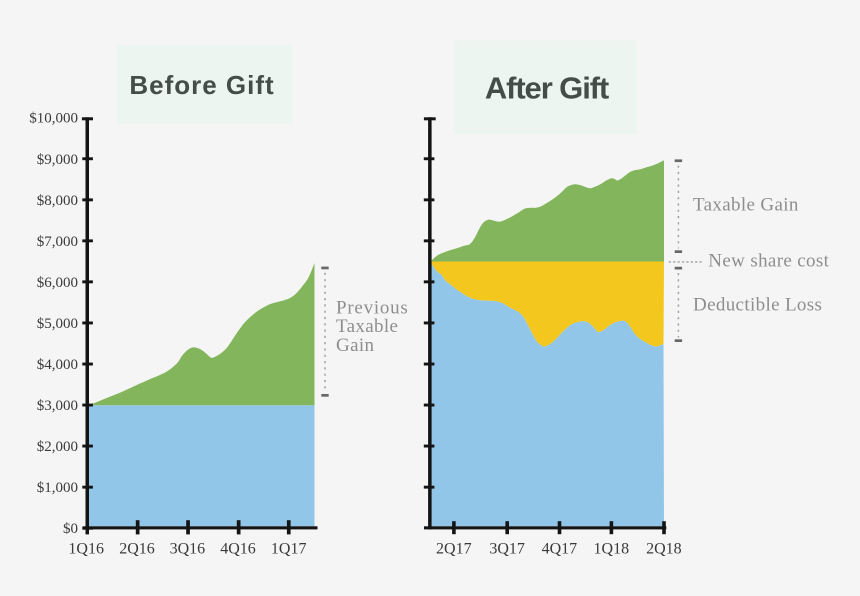  What do you see at coordinates (238, 549) in the screenshot?
I see `svg-text: 4Q16` at bounding box center [238, 549].